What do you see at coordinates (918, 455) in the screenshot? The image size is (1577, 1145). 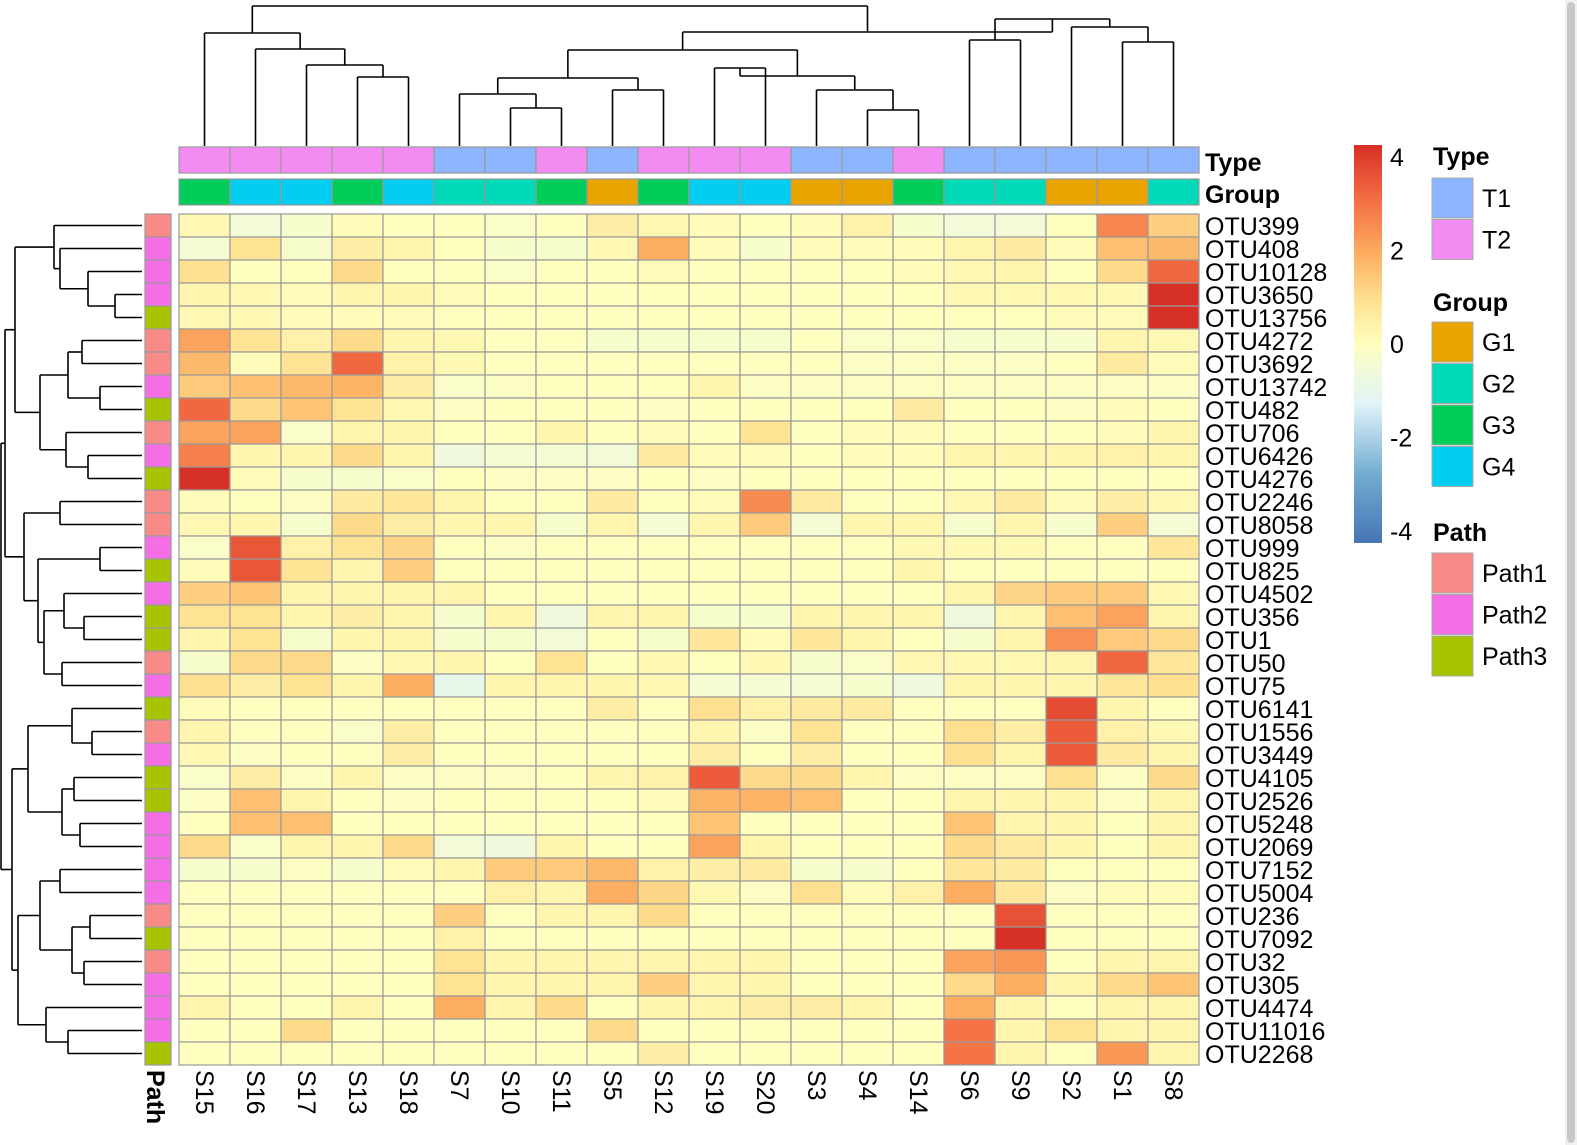 I see `heatmap-cell-OTU6426-S14` at bounding box center [918, 455].